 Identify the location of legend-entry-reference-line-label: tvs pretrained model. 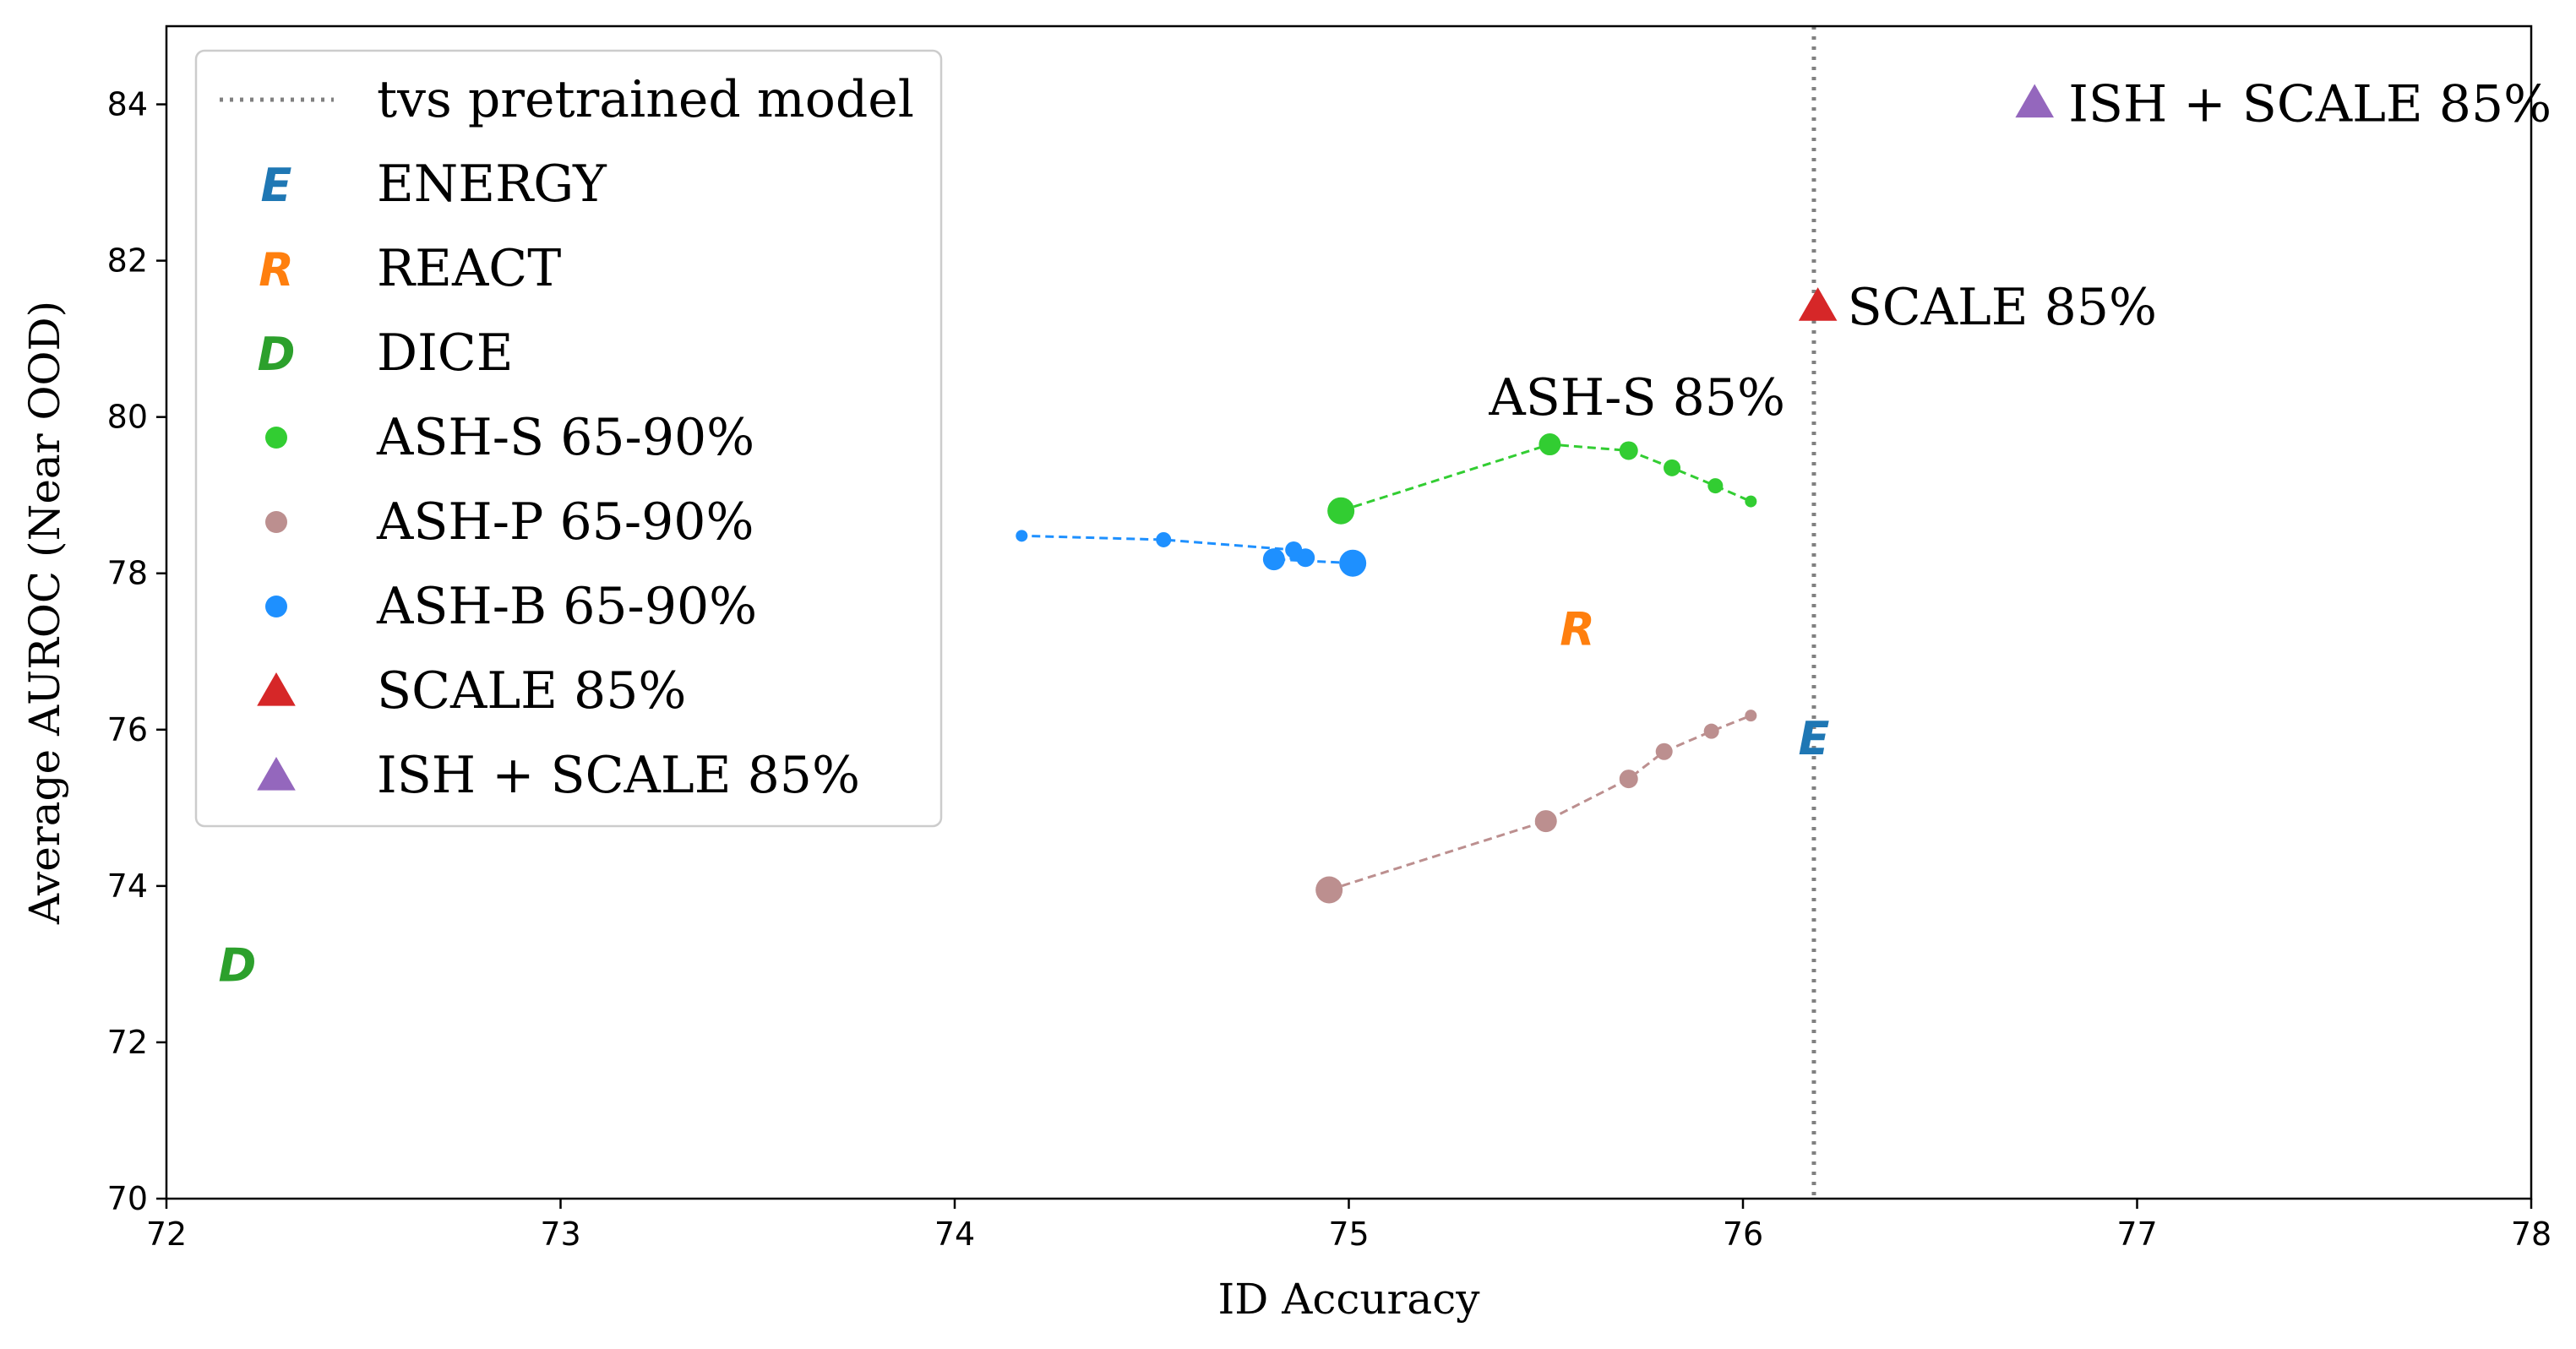
(645, 99).